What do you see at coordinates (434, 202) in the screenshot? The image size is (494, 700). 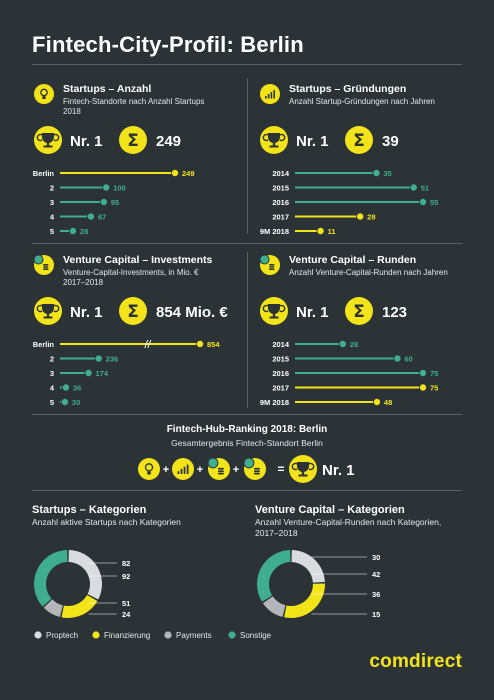 I see `bar-value-label: 55` at bounding box center [434, 202].